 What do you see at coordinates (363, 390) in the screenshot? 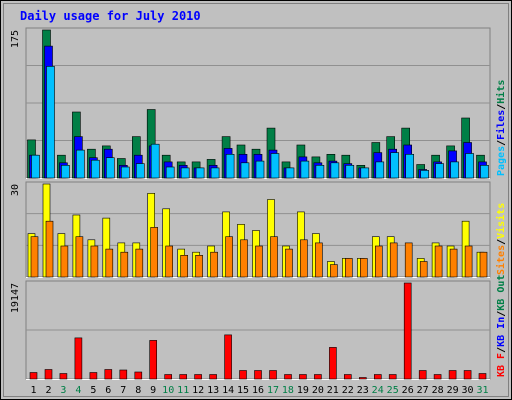
I see `x-tick-label: 23` at bounding box center [363, 390].